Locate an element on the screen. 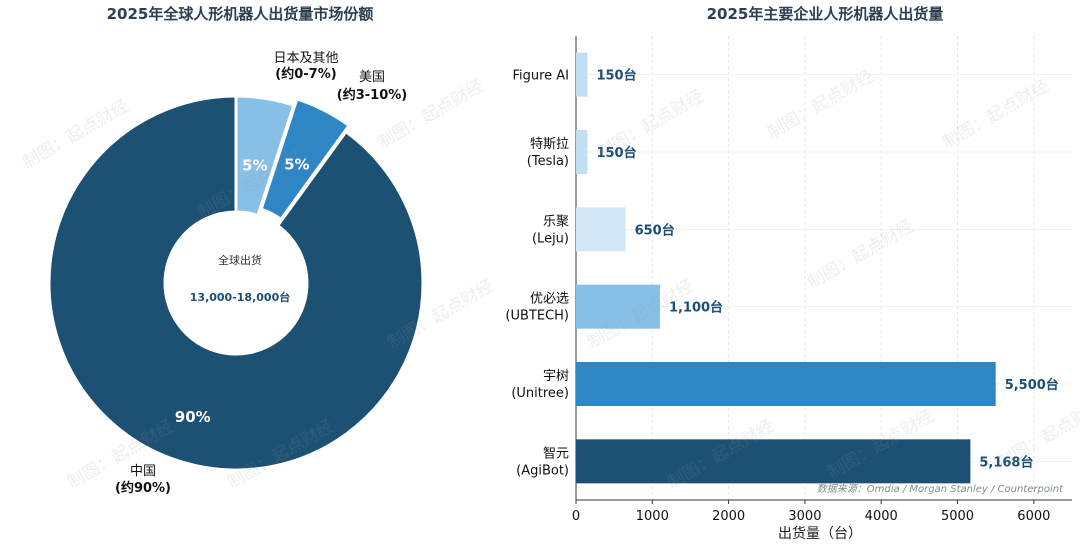 This screenshot has height=551, width=1080. x-axis-title: 出货量（台） is located at coordinates (820, 533).